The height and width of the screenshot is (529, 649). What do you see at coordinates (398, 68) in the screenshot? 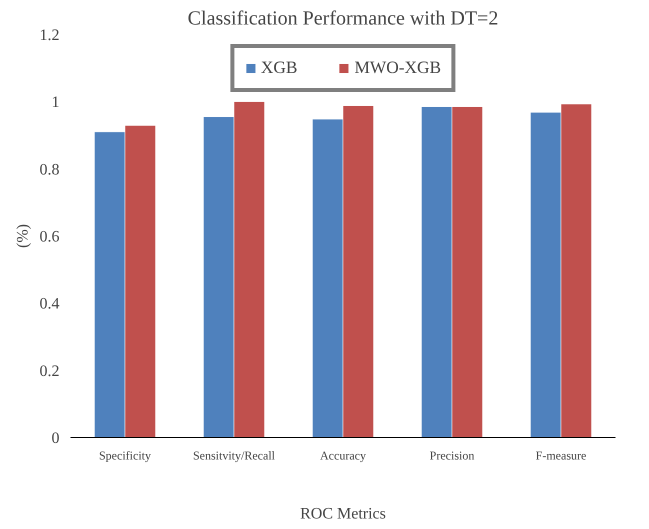
I see `legend-label: MWO-XGB` at bounding box center [398, 68].